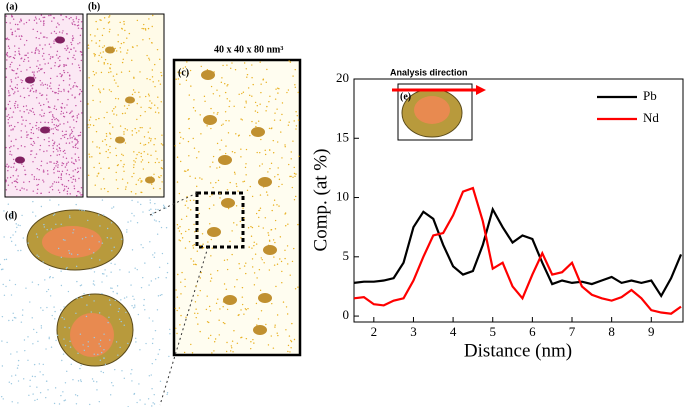  Describe the element at coordinates (346, 314) in the screenshot. I see `y-tick-label: 0` at that location.